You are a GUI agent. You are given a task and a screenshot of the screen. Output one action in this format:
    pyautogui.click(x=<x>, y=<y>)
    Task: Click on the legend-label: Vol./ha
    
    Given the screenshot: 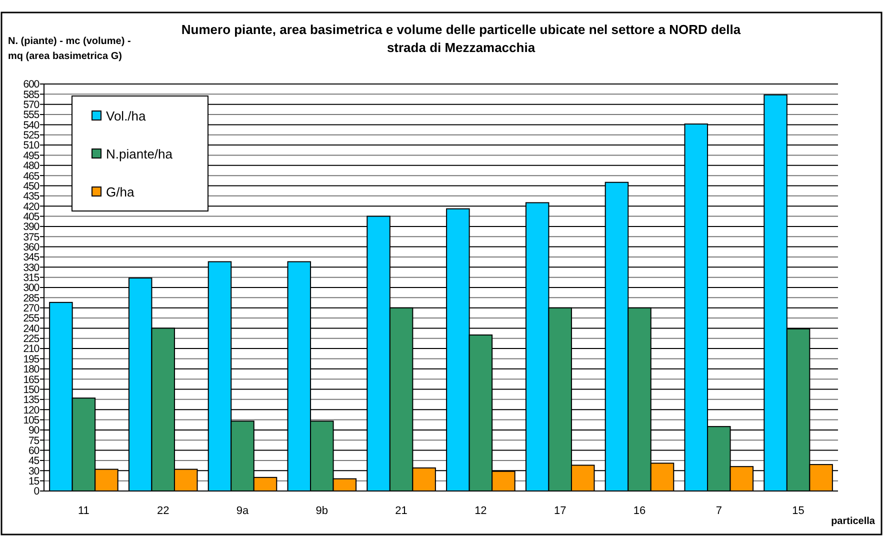 What is the action you would take?
    pyautogui.click(x=126, y=116)
    